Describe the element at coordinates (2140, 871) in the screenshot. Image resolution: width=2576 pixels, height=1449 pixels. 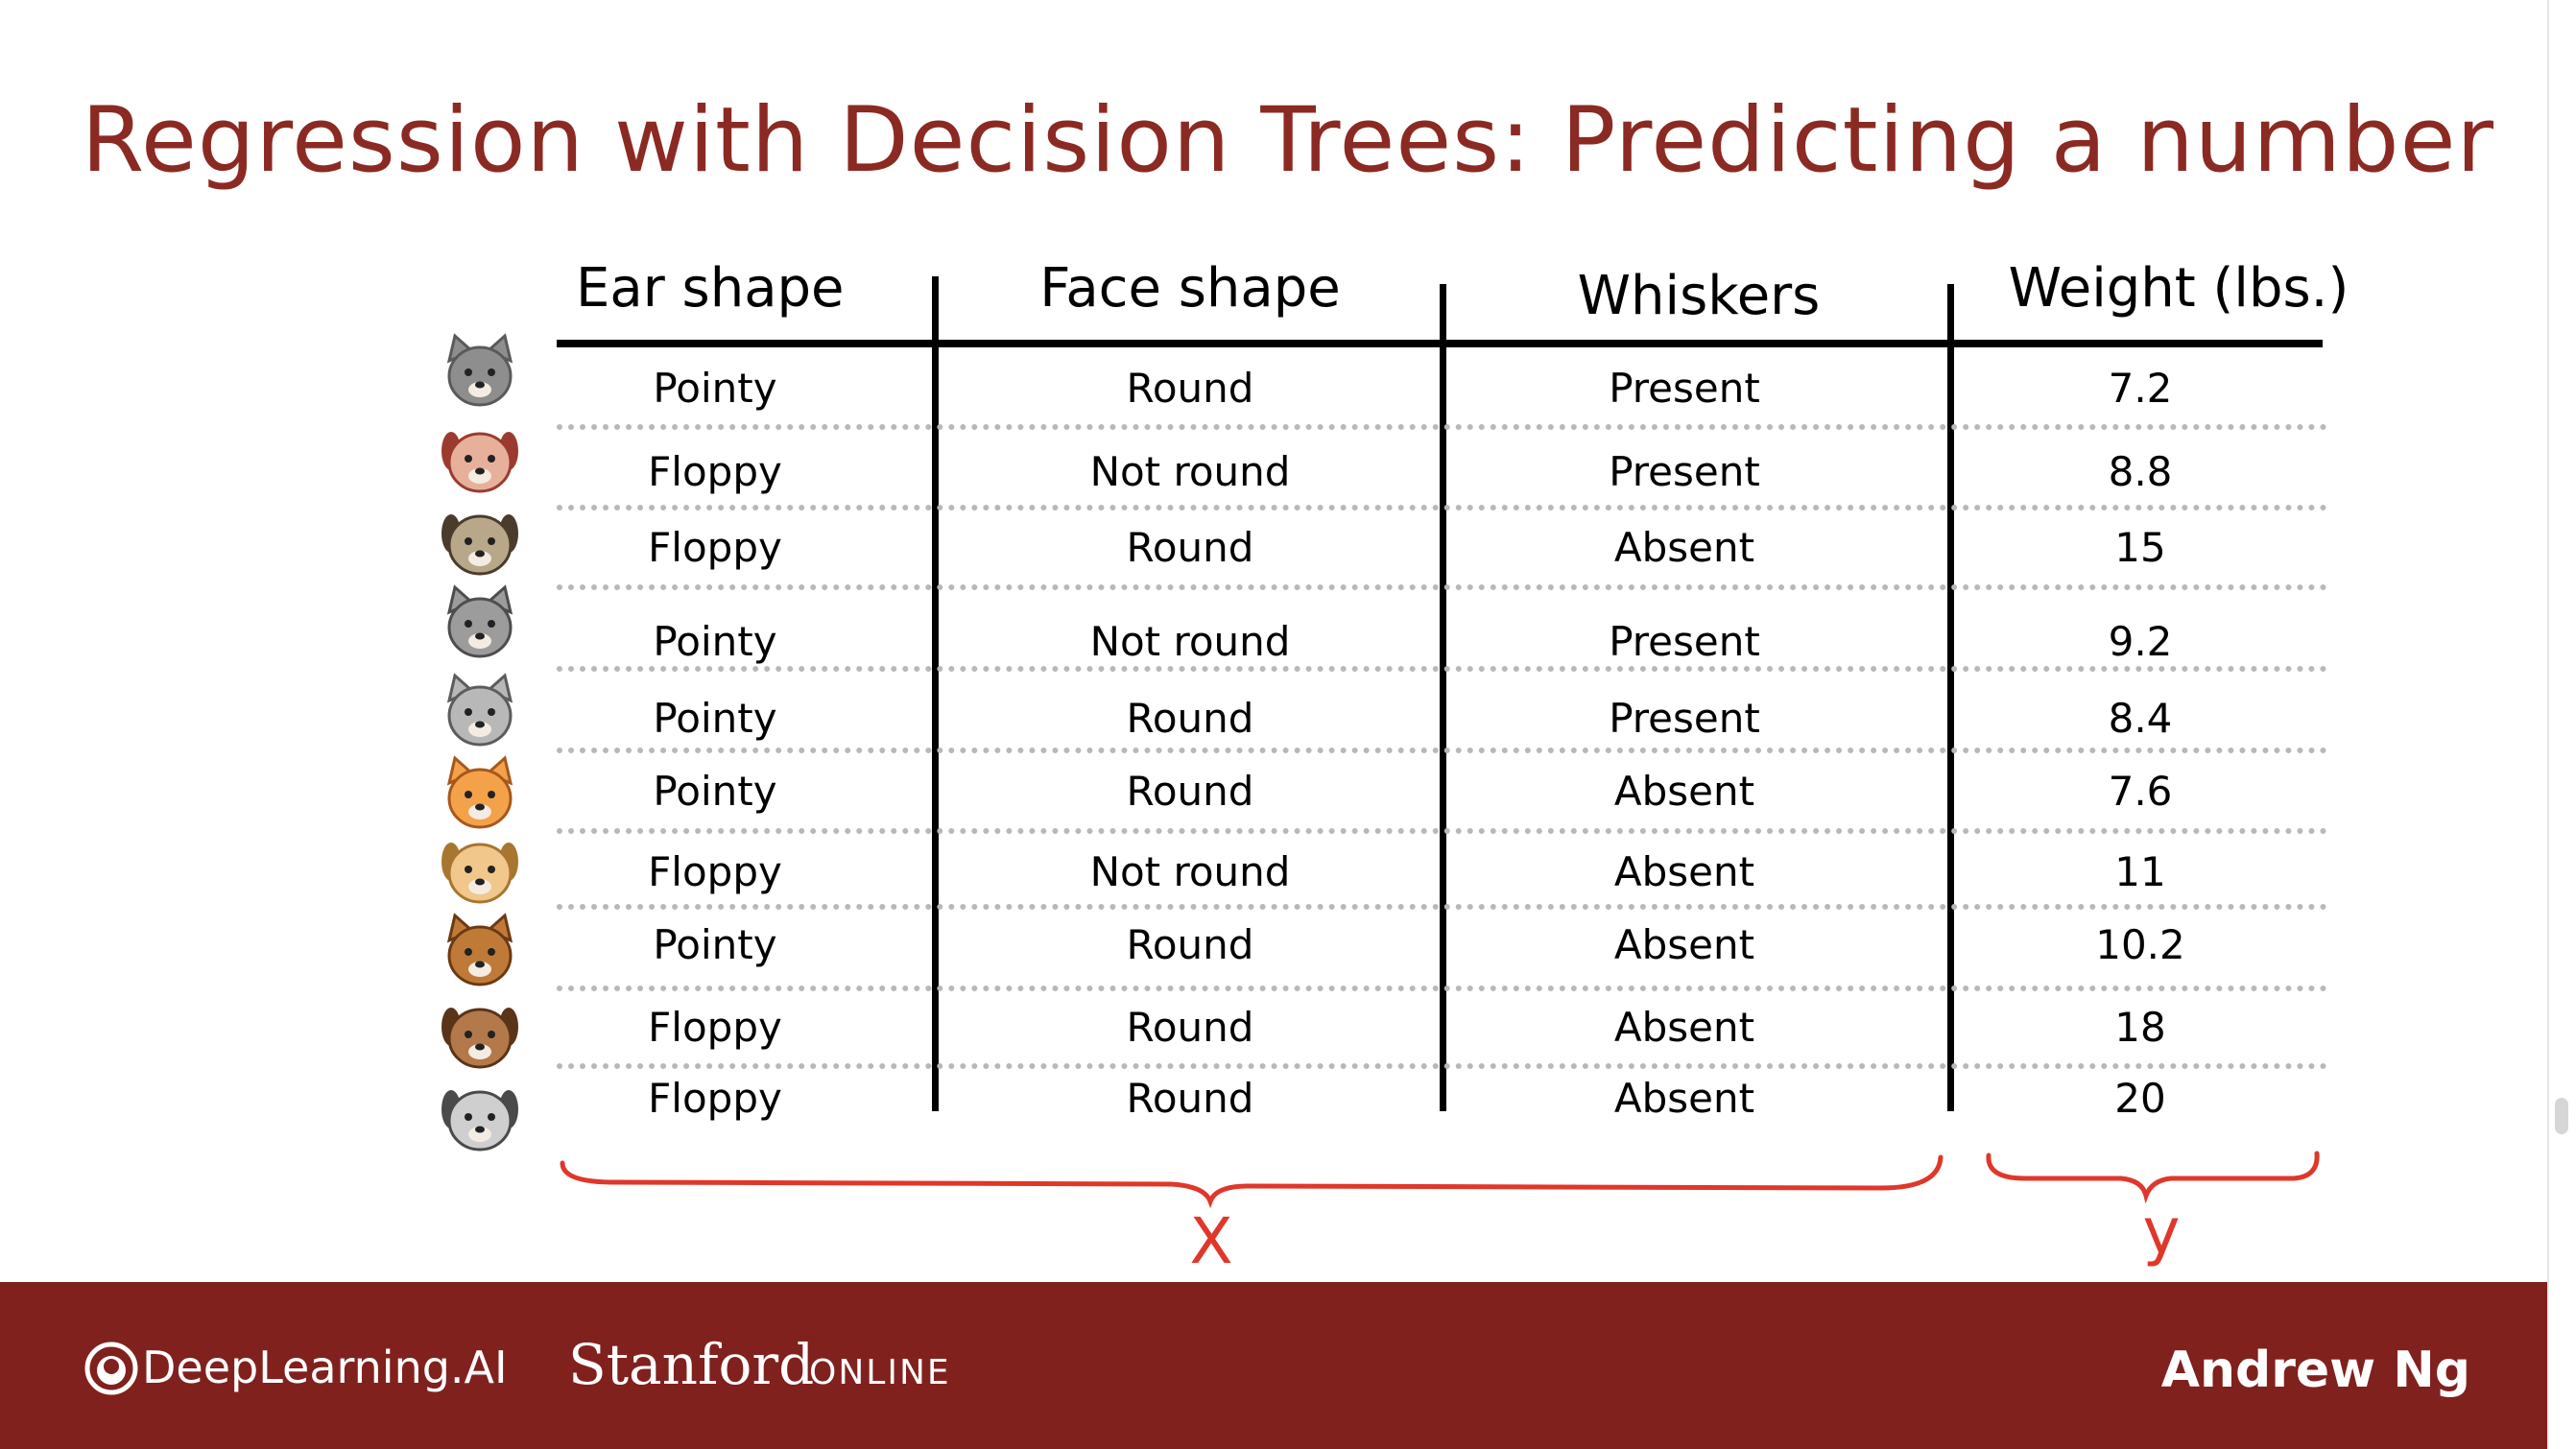
I see `cell-weight: 11` at that location.